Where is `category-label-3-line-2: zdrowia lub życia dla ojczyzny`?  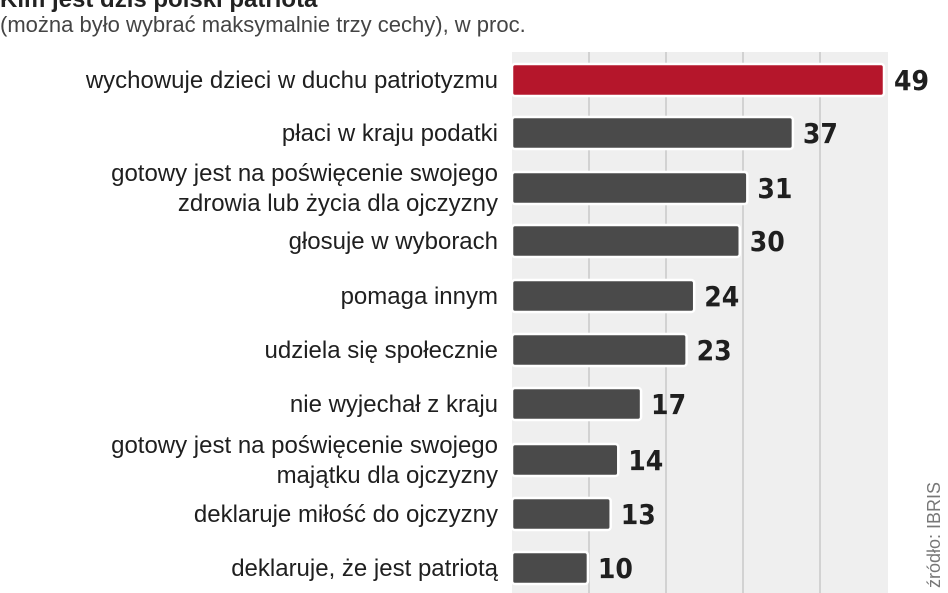 category-label-3-line-2: zdrowia lub życia dla ojczyzny is located at coordinates (338, 203).